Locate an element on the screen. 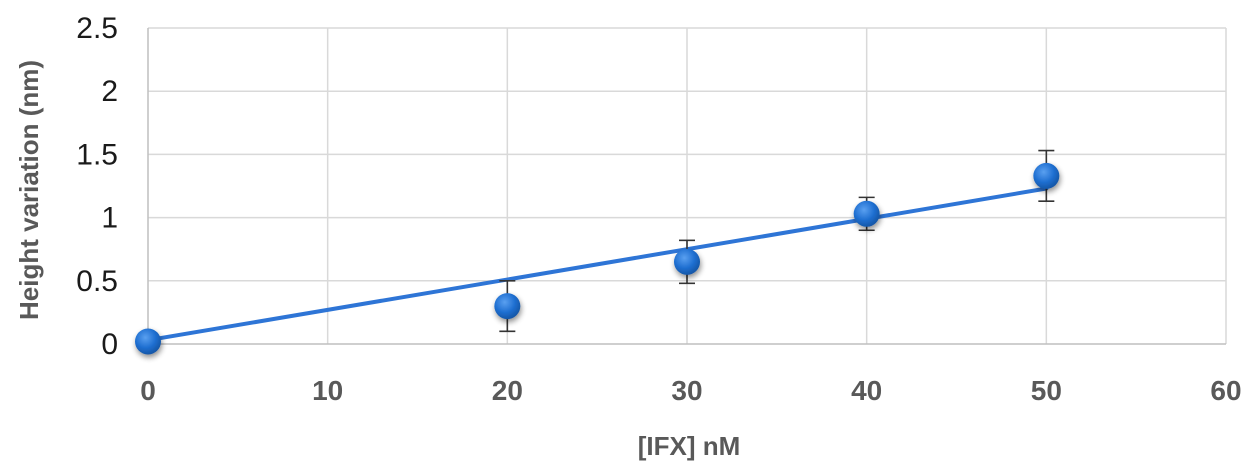 This screenshot has width=1248, height=463. x-tick-label: 50 is located at coordinates (1046, 390).